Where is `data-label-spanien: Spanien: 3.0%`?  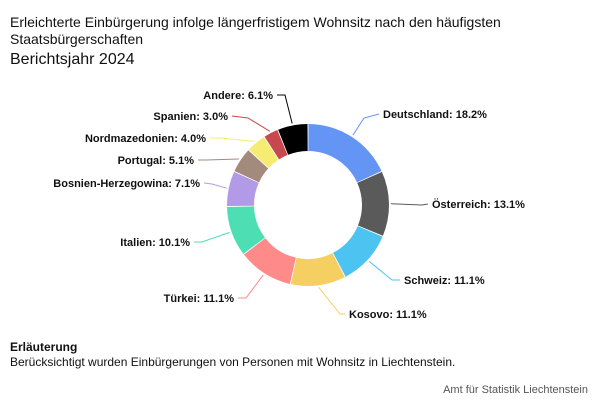 data-label-spanien: Spanien: 3.0% is located at coordinates (190, 117).